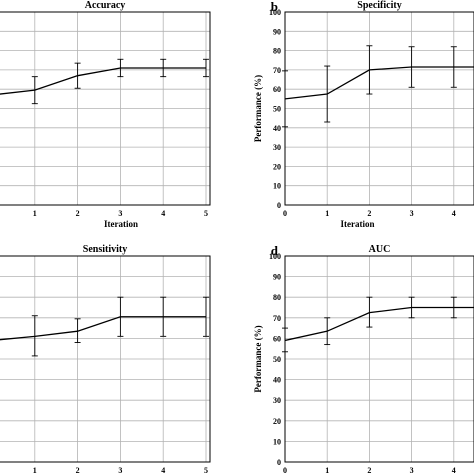  I want to click on panel-letter: b, so click(274, 7).